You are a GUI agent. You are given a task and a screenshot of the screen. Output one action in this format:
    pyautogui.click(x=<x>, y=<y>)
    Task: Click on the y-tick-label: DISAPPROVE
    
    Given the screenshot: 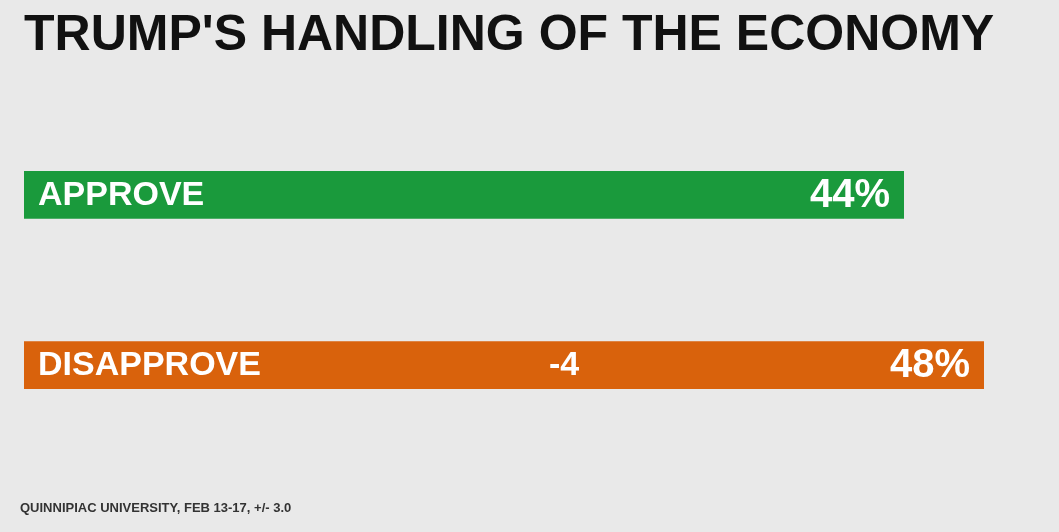 What is the action you would take?
    pyautogui.click(x=149, y=363)
    